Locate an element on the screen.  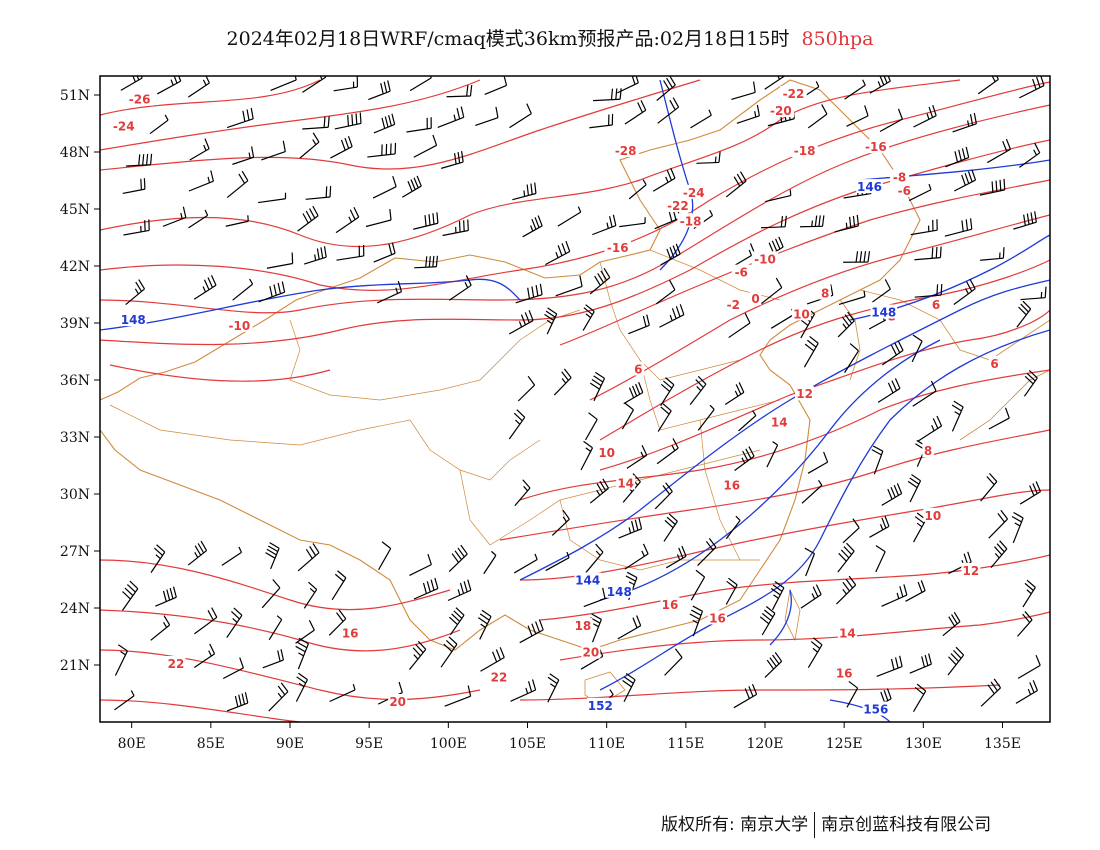
coastline-hainan is located at coordinates (605, 688).